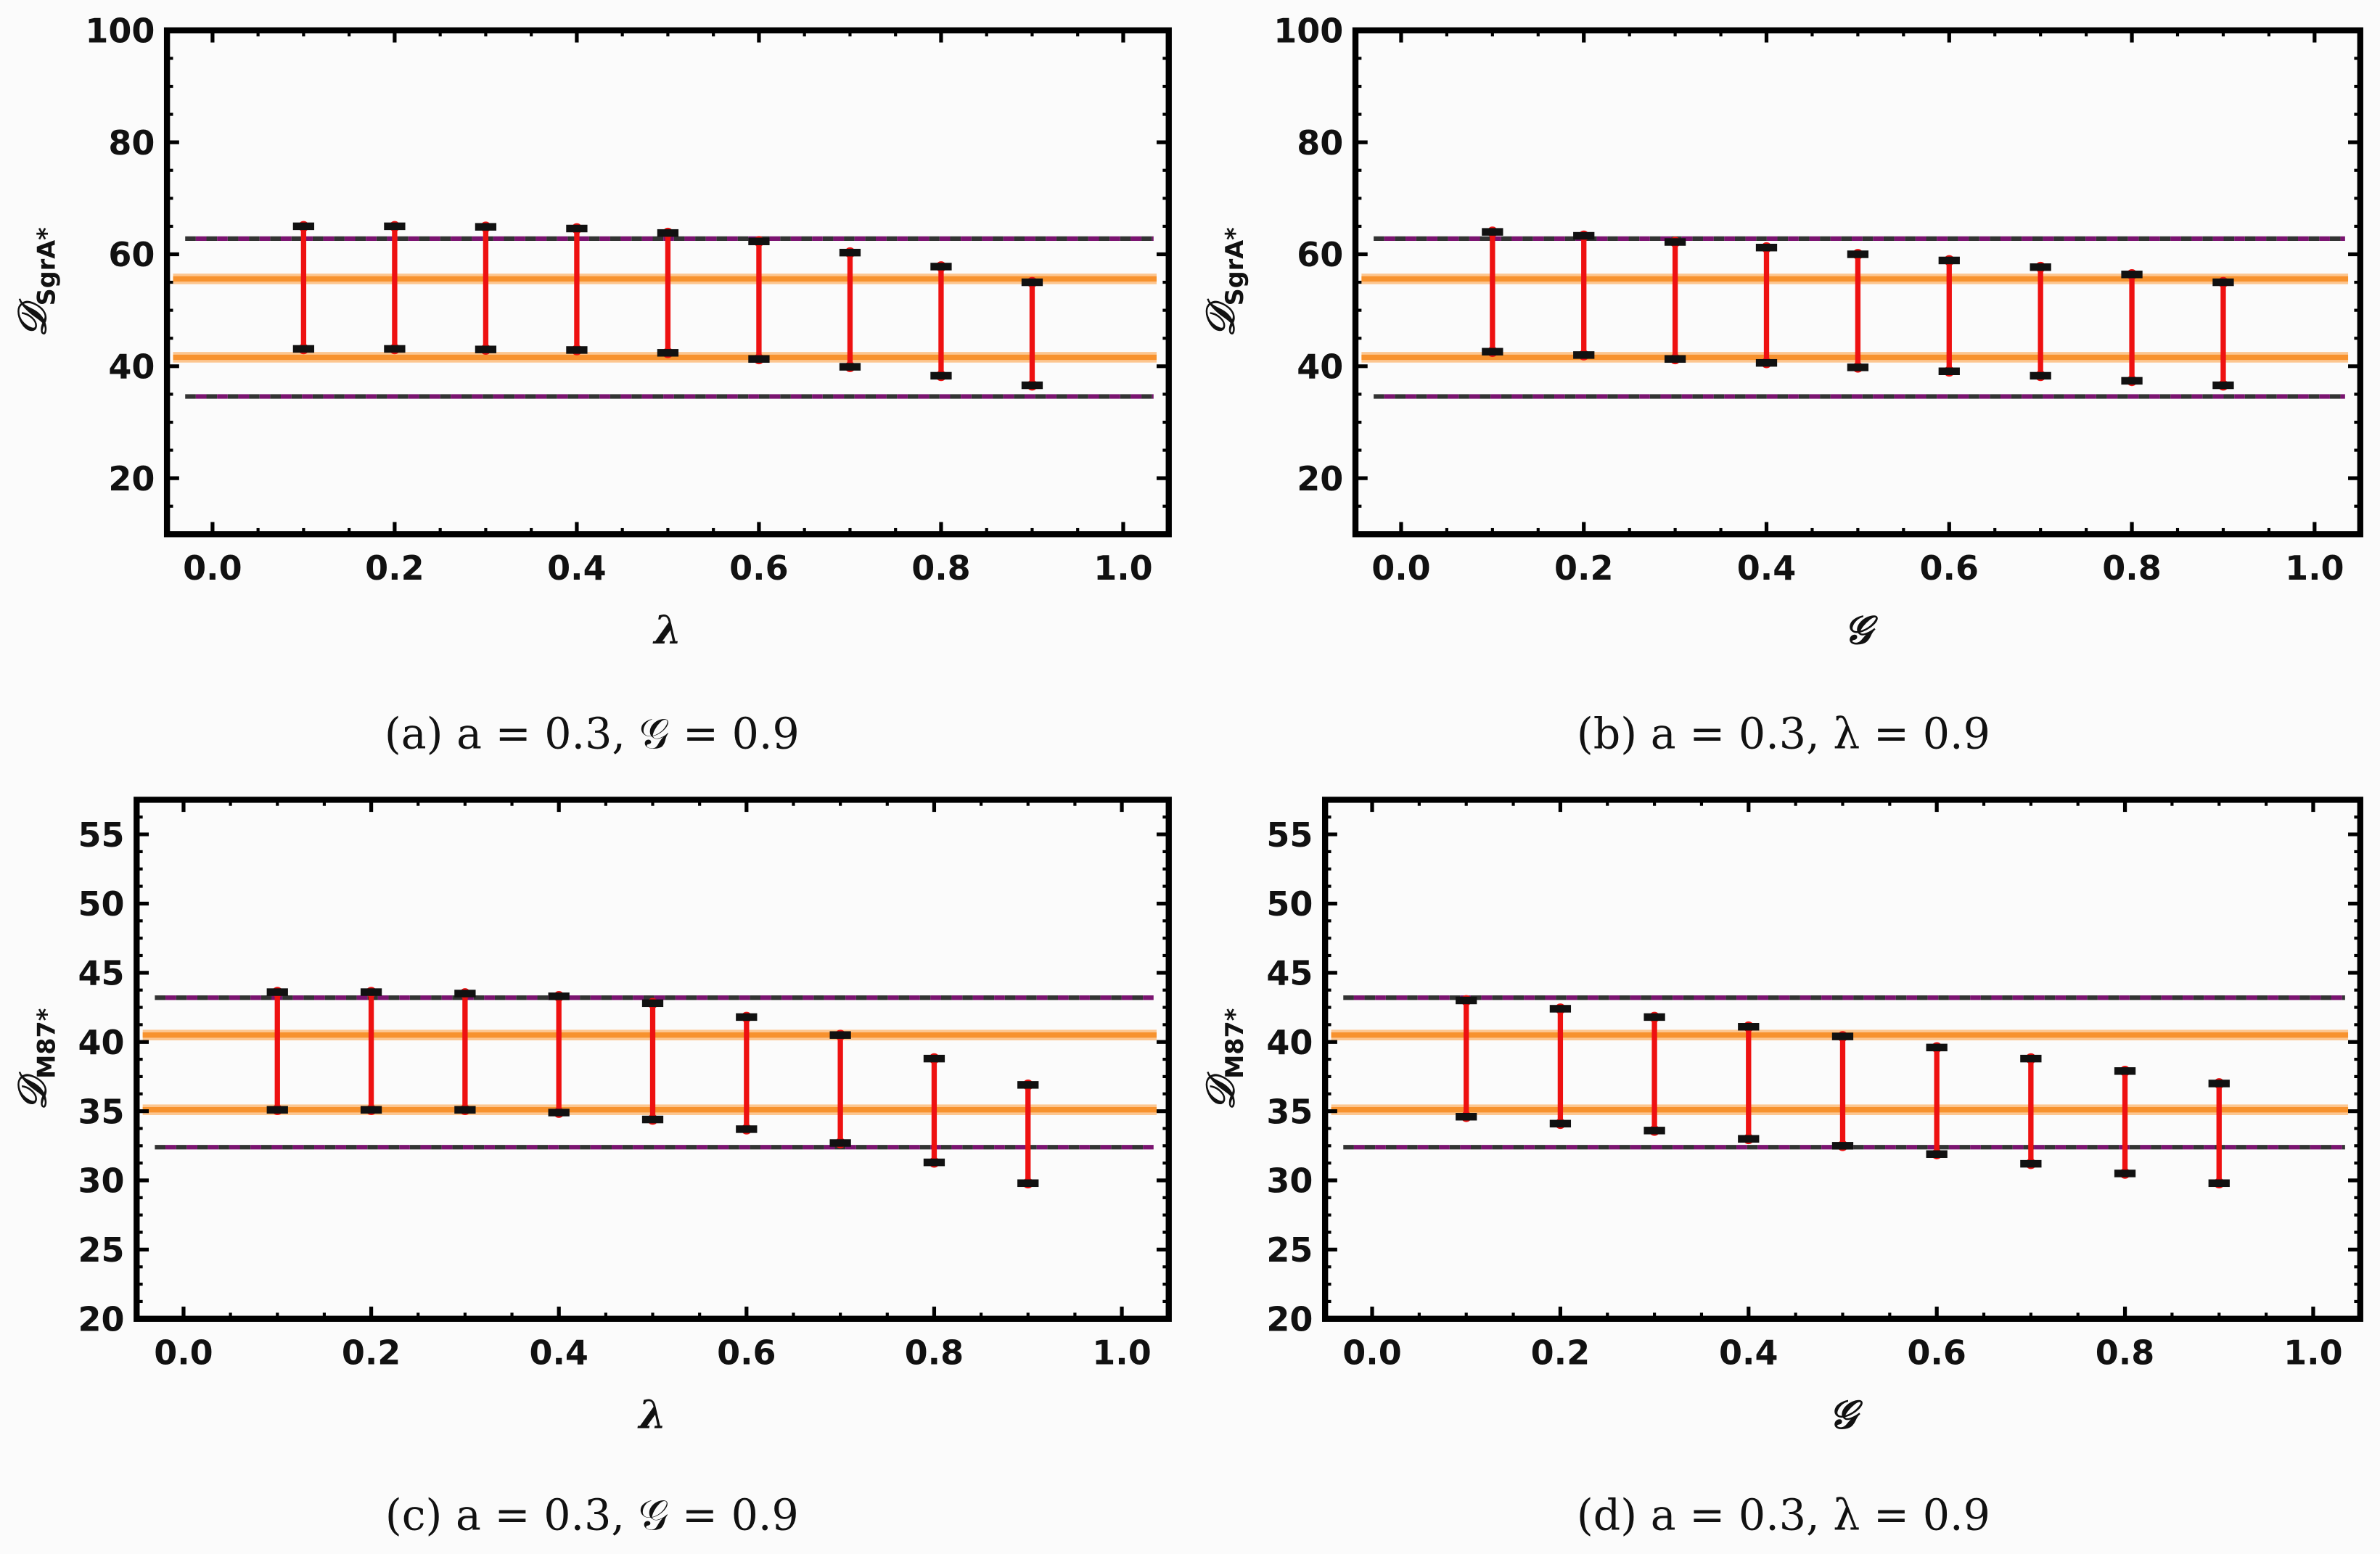 The height and width of the screenshot is (1554, 2380). What do you see at coordinates (101, 1250) in the screenshot?
I see `y-tick-label: 25` at bounding box center [101, 1250].